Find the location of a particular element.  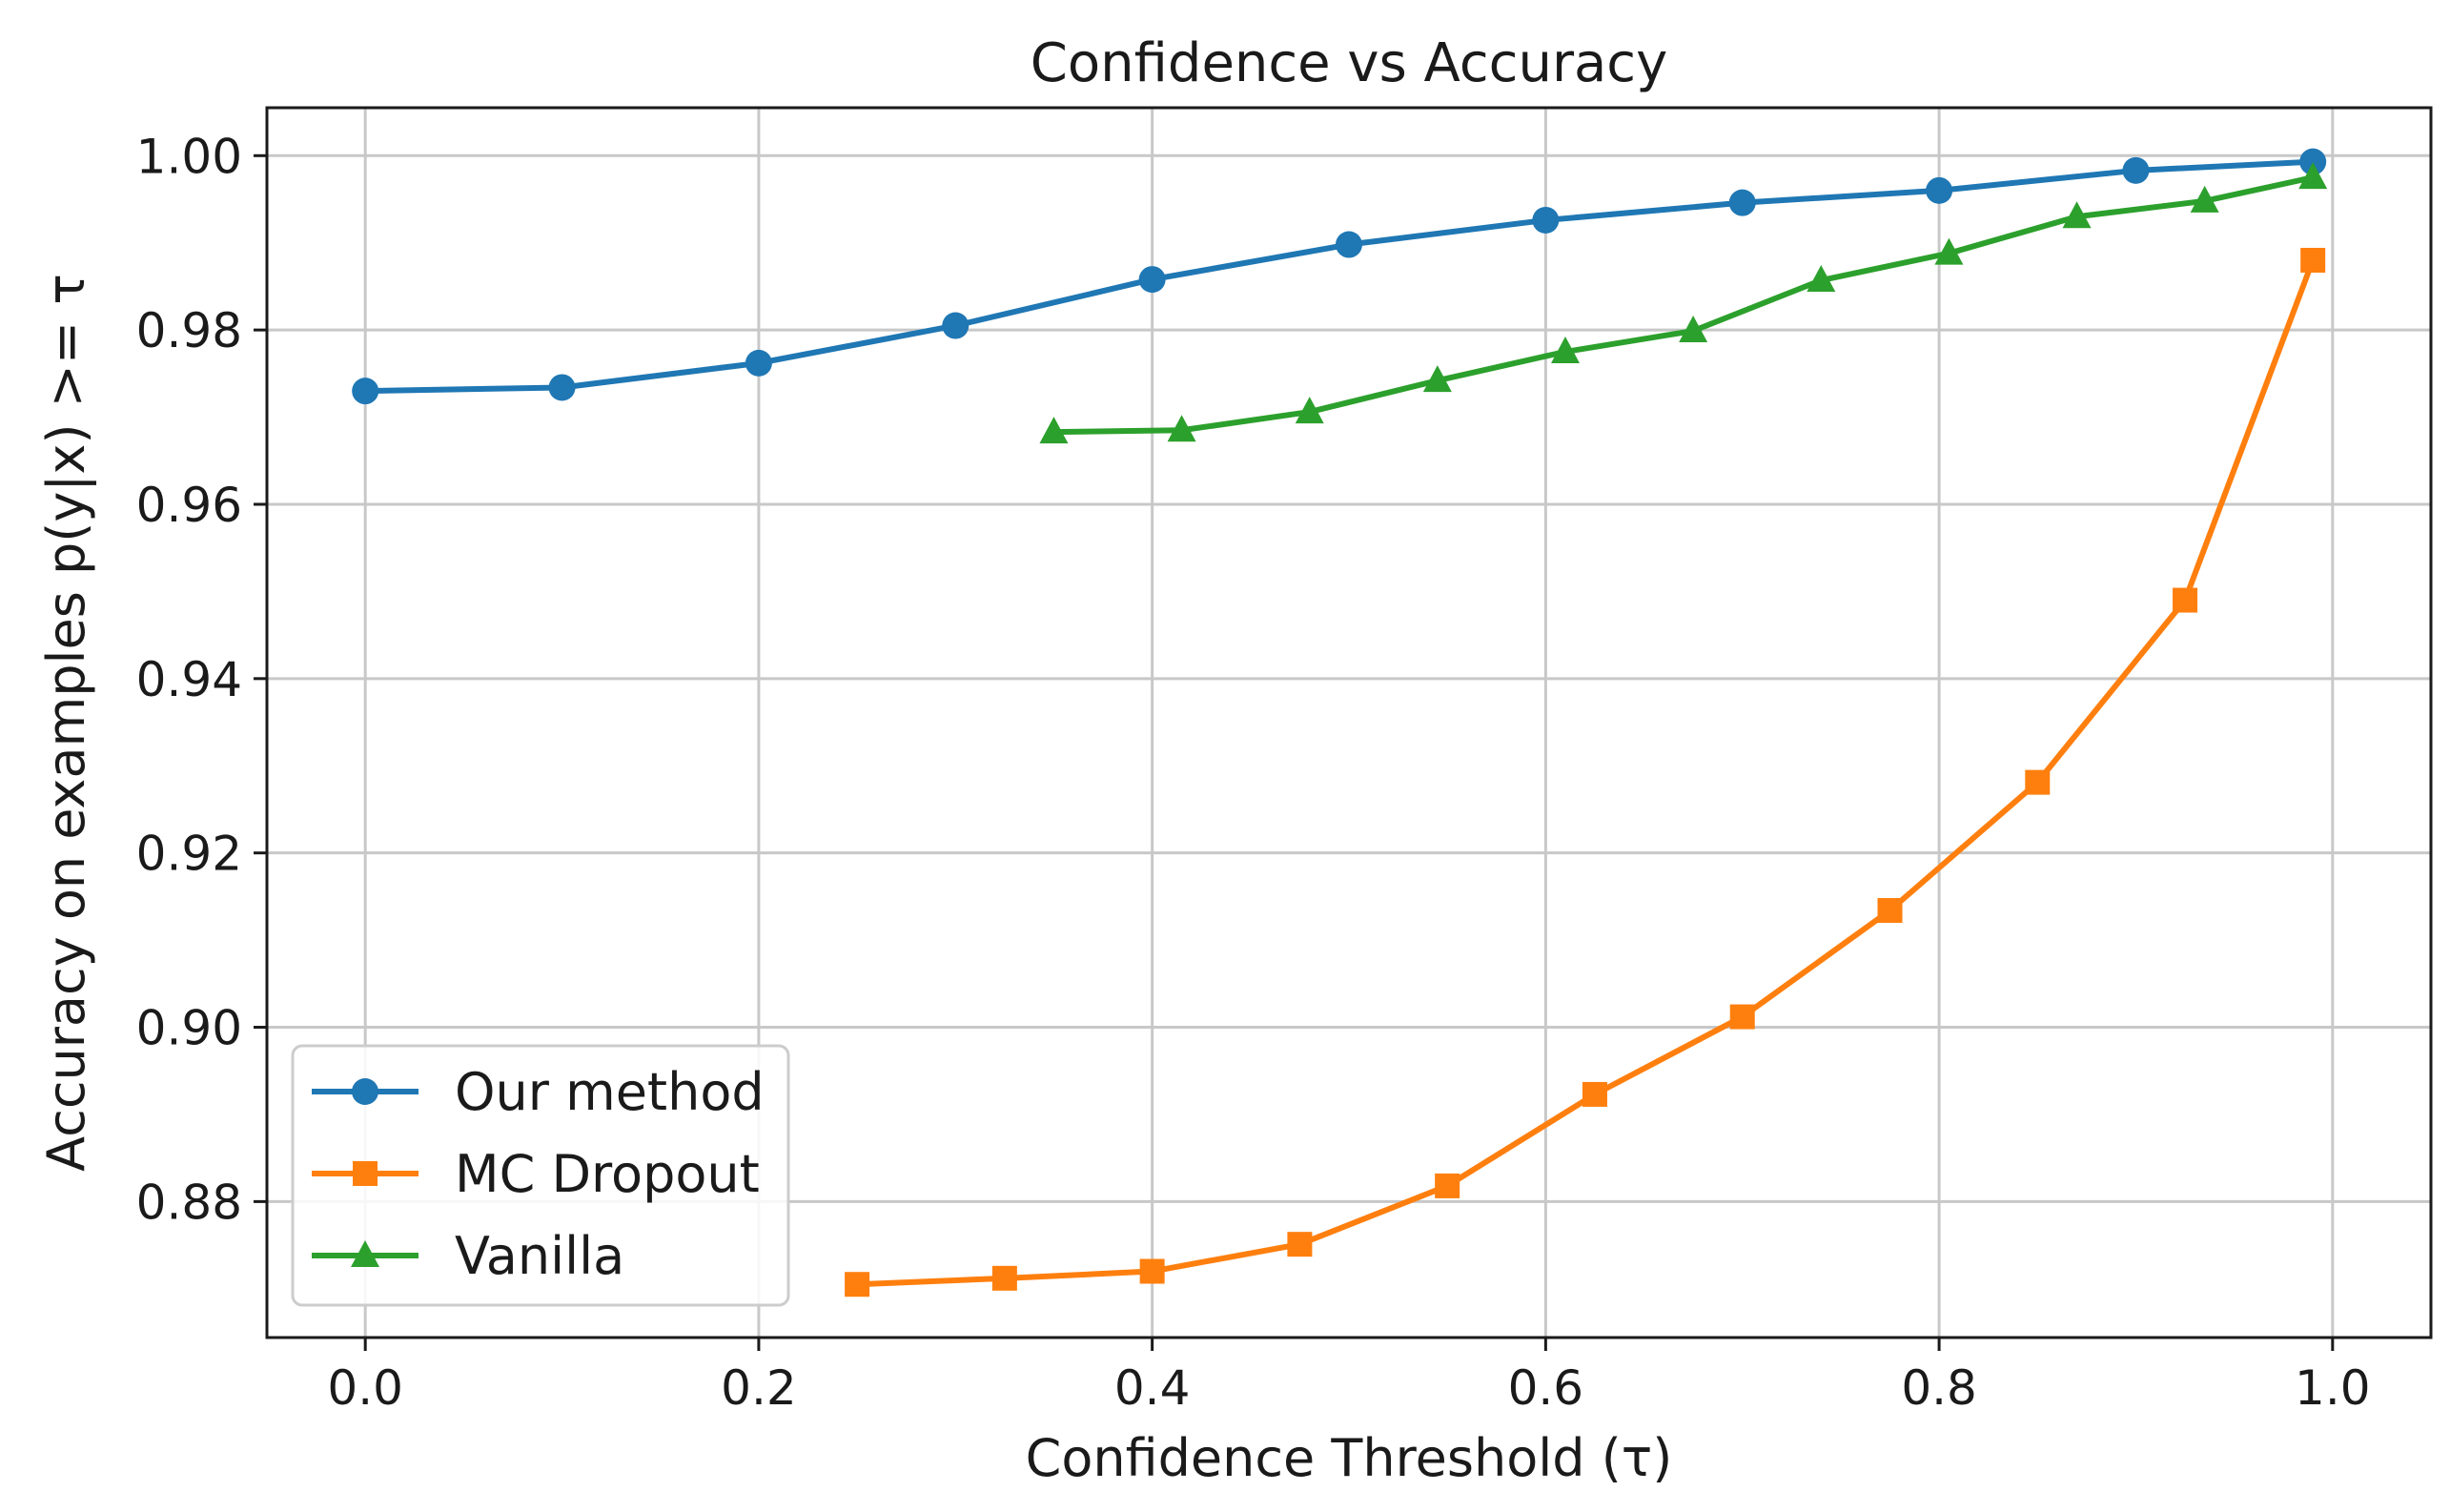

legend-item-vanilla: Vanilla is located at coordinates (468, 1256).